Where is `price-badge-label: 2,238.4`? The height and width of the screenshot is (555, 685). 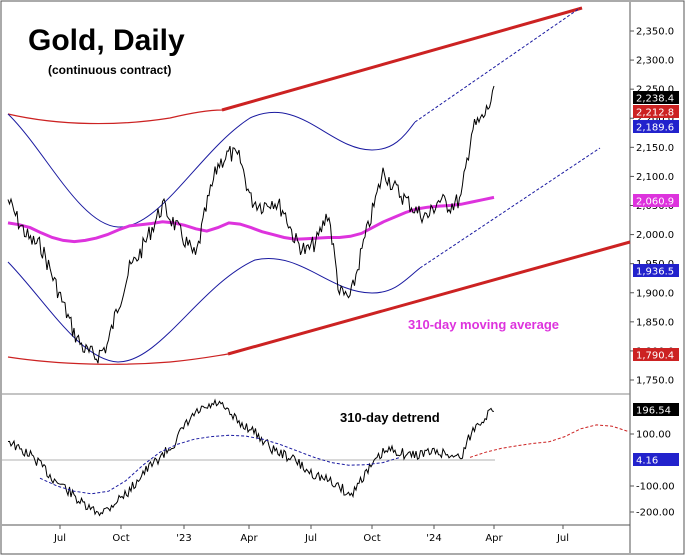 price-badge-label: 2,238.4 is located at coordinates (655, 99).